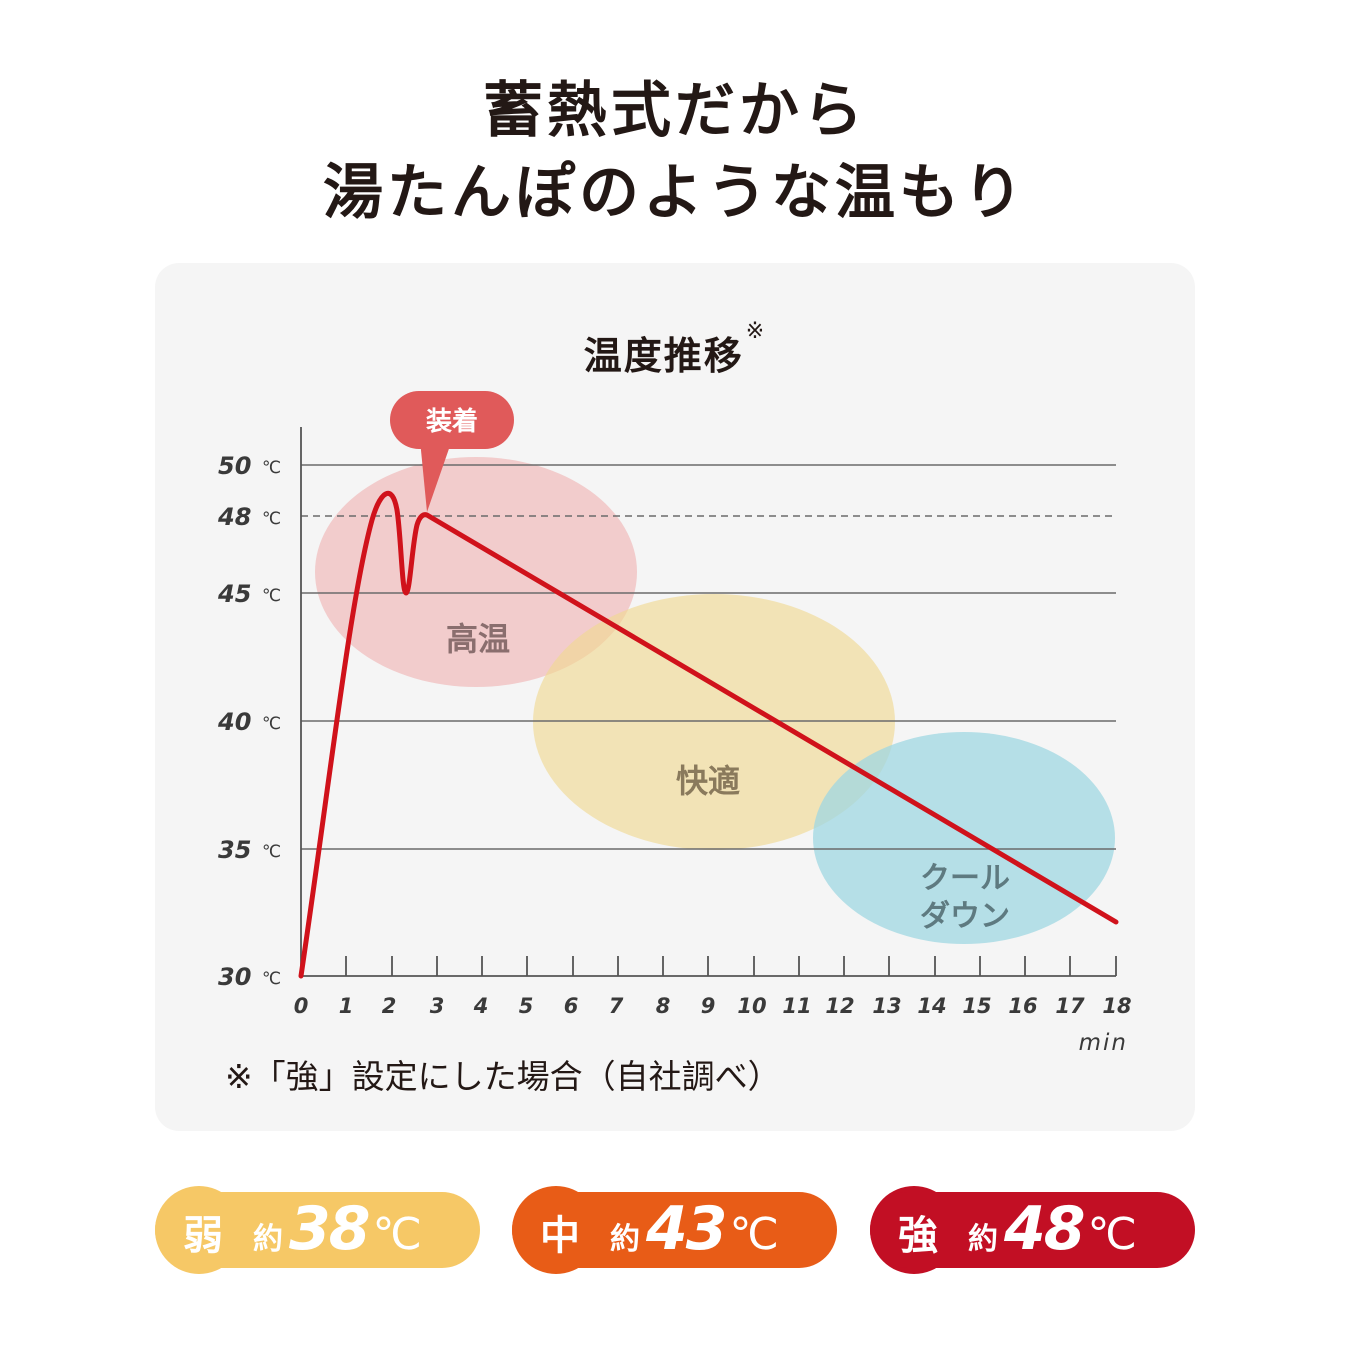  I want to click on headline-line-1: 蓄熱式だから, so click(675, 111).